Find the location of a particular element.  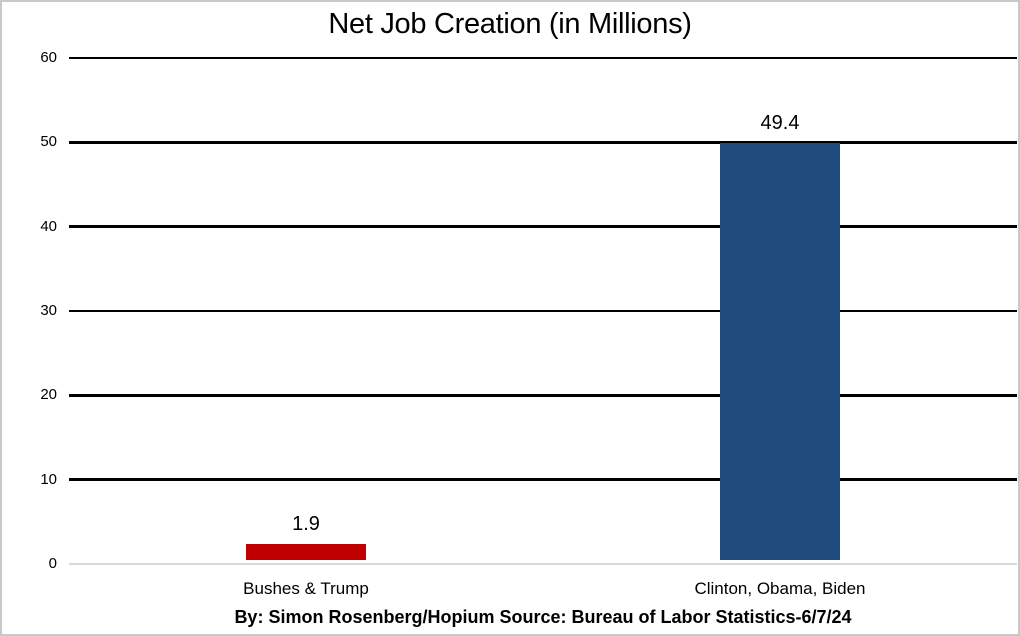

y-axis-tick-label: 0 is located at coordinates (52, 563).